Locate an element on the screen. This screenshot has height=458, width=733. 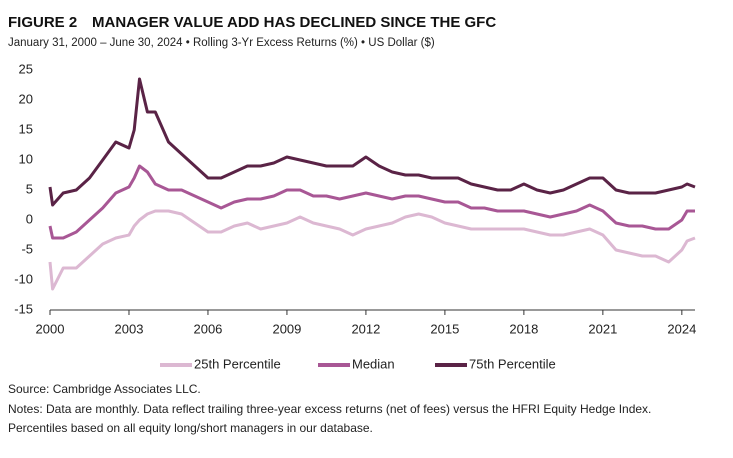
x-tick-label: 2012 is located at coordinates (365, 328).